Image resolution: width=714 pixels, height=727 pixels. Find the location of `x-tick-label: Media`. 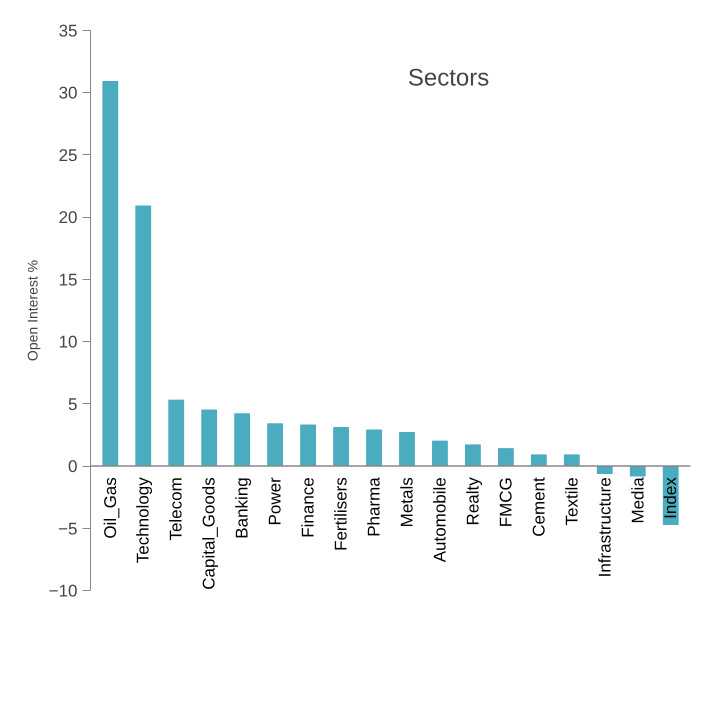

x-tick-label: Media is located at coordinates (638, 500).